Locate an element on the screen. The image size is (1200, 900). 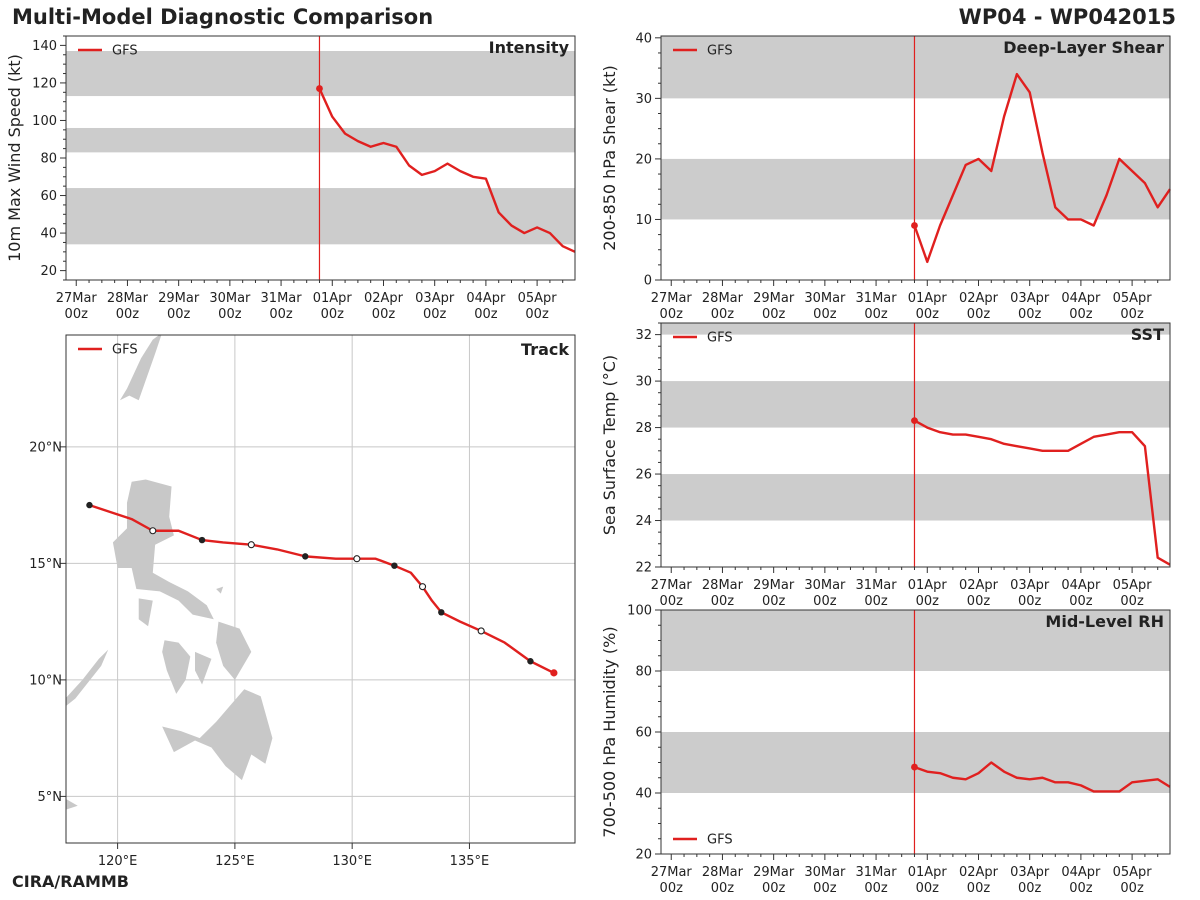
panel-title: Deep-Layer Shear is located at coordinates (1083, 47).